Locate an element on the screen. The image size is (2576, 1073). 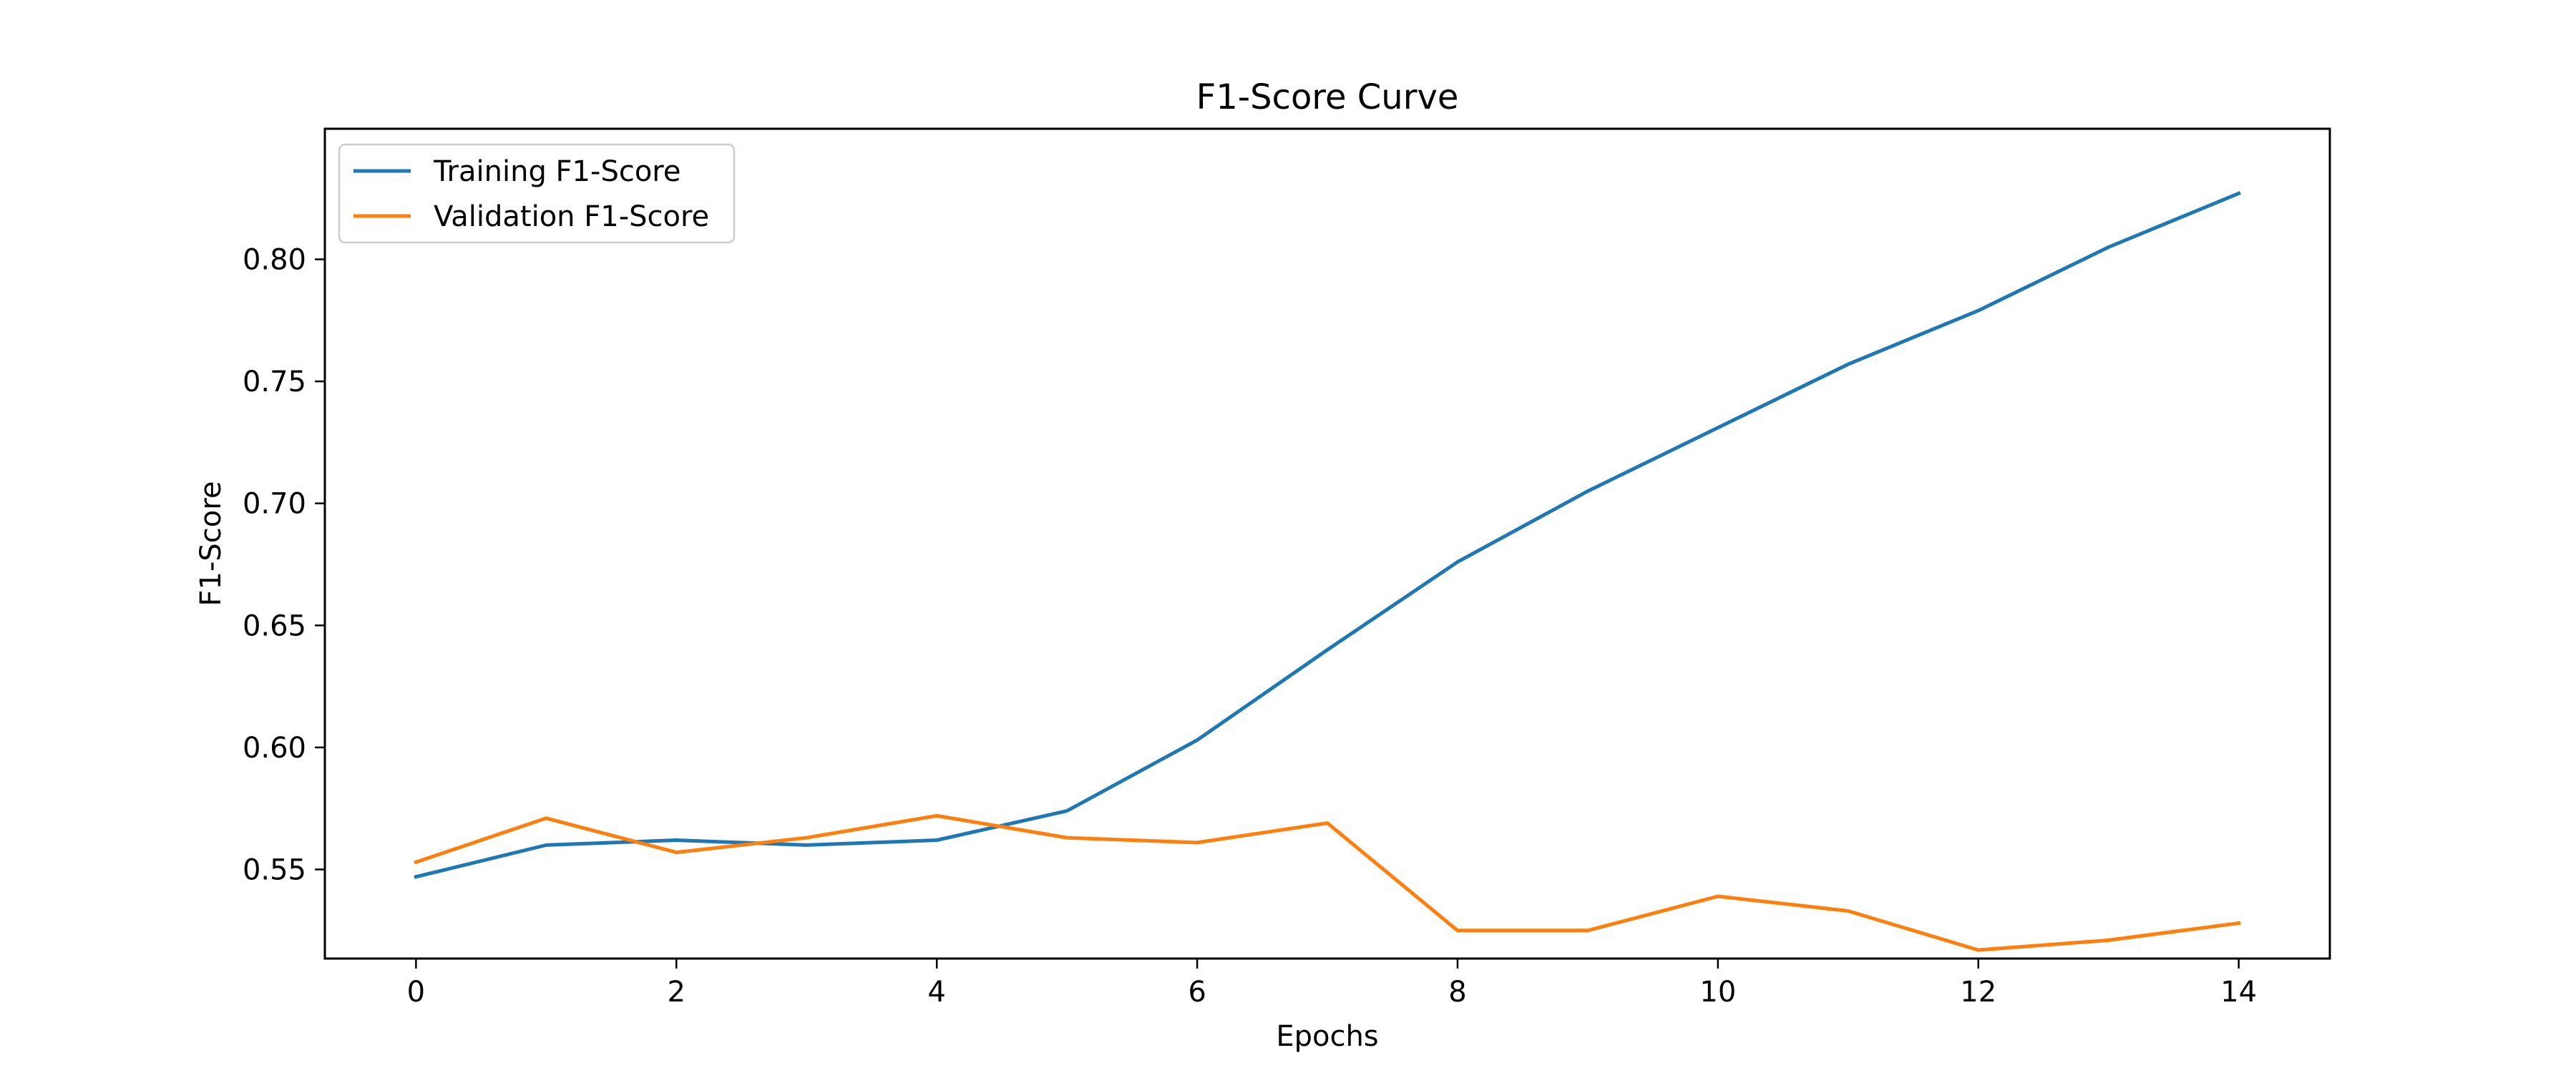
x-tick-label: 10 is located at coordinates (1717, 993).